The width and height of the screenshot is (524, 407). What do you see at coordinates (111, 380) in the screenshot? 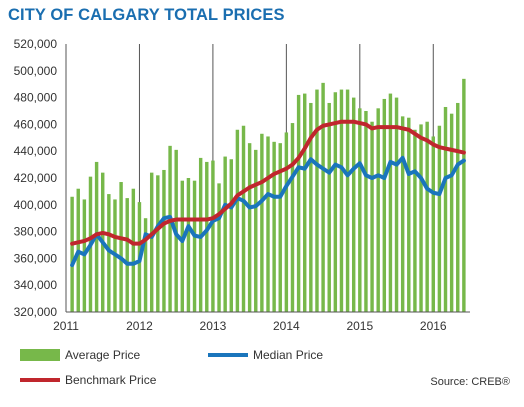
I see `legend-label-benchmark: Benchmark Price` at bounding box center [111, 380].